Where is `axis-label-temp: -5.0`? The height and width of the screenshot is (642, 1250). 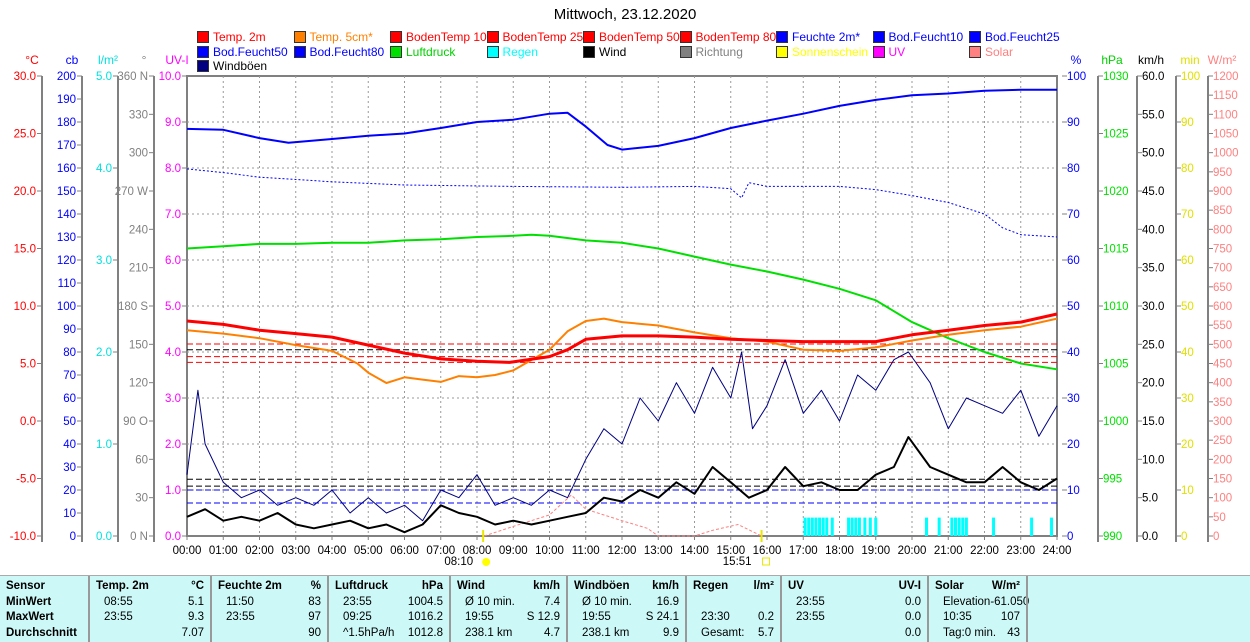 axis-label-temp: -5.0 is located at coordinates (26, 480).